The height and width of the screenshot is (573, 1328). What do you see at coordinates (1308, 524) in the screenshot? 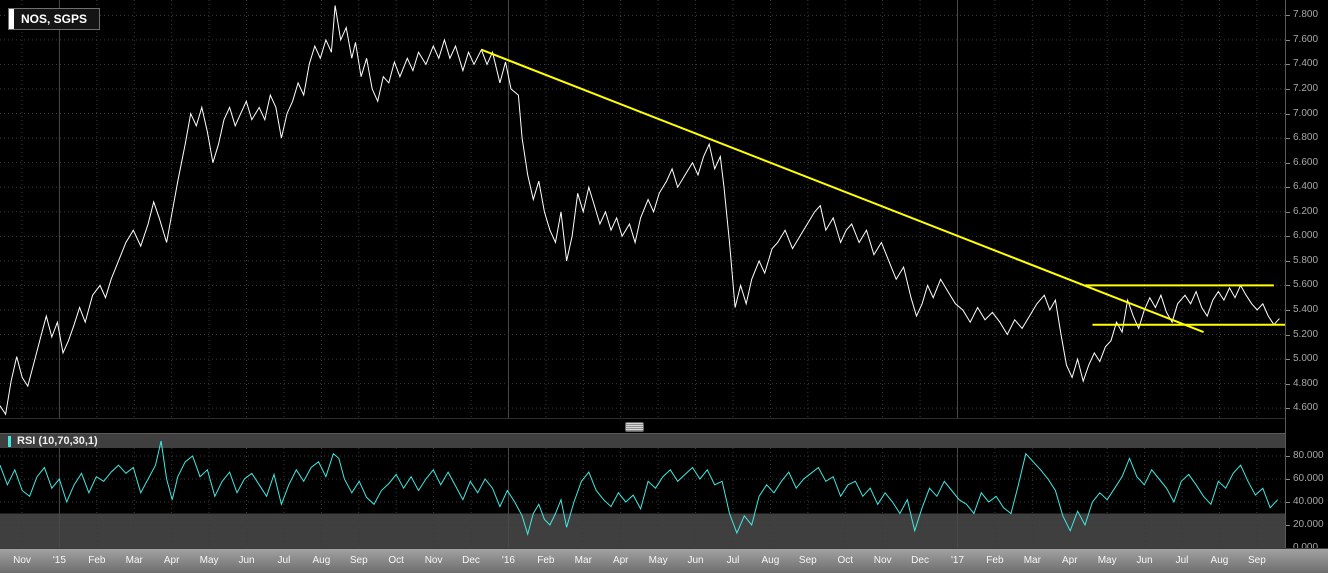
I see `axis-tick-label: 20.000` at bounding box center [1308, 524].